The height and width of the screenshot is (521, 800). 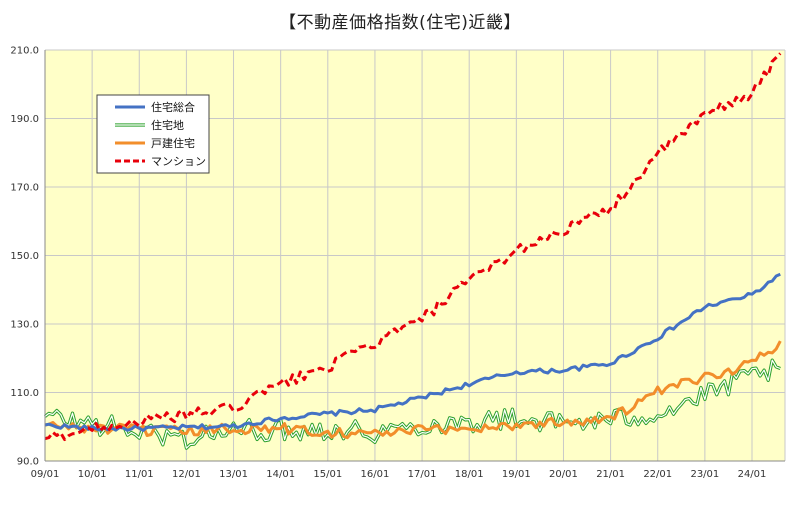 What do you see at coordinates (516, 474) in the screenshot?
I see `x-tick-label: 19/01` at bounding box center [516, 474].